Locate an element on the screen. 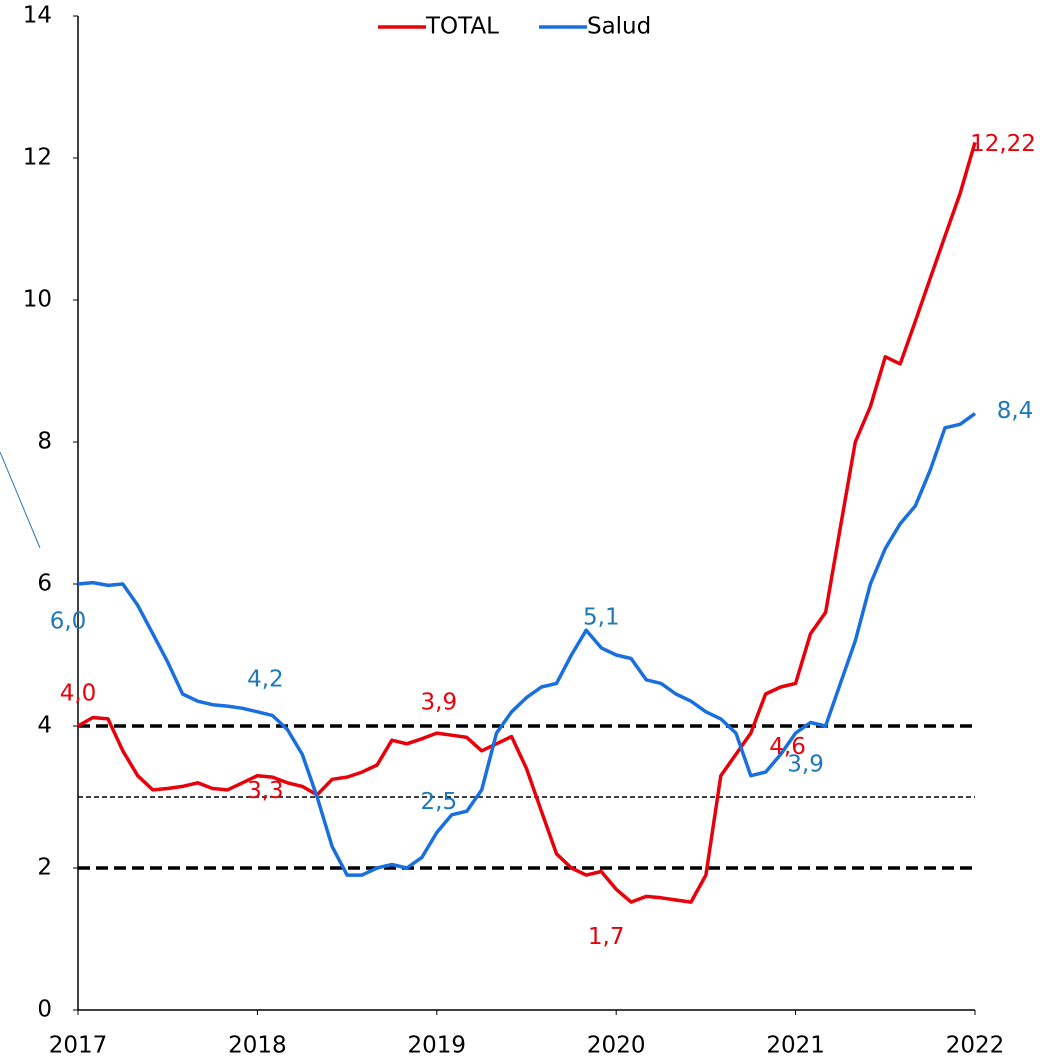 The width and height of the screenshot is (1048, 1063). y-tick-label: 12 is located at coordinates (37, 158).